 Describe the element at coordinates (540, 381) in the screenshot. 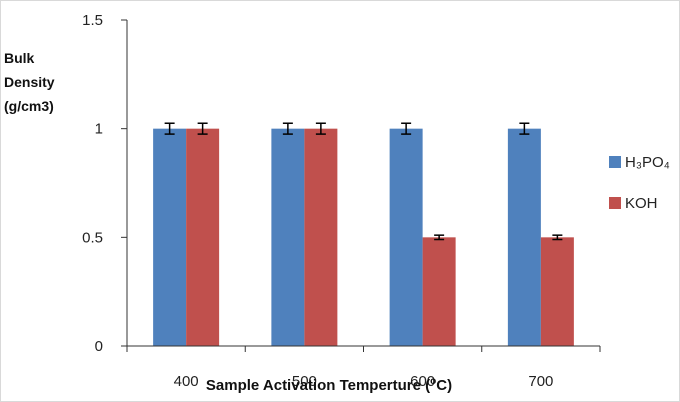

I see `x-tick-label: 700` at that location.